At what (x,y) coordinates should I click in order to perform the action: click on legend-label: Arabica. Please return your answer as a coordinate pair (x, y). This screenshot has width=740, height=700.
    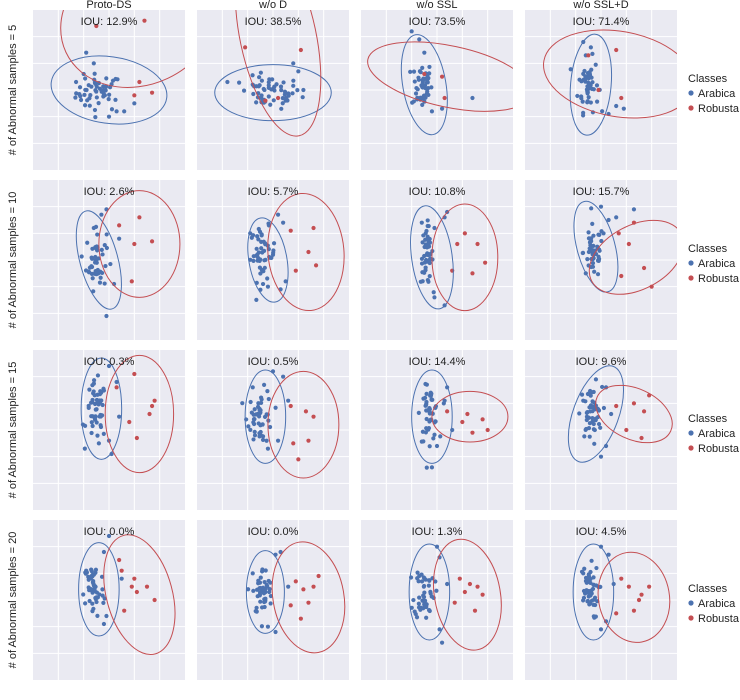
    Looking at the image, I should click on (717, 264).